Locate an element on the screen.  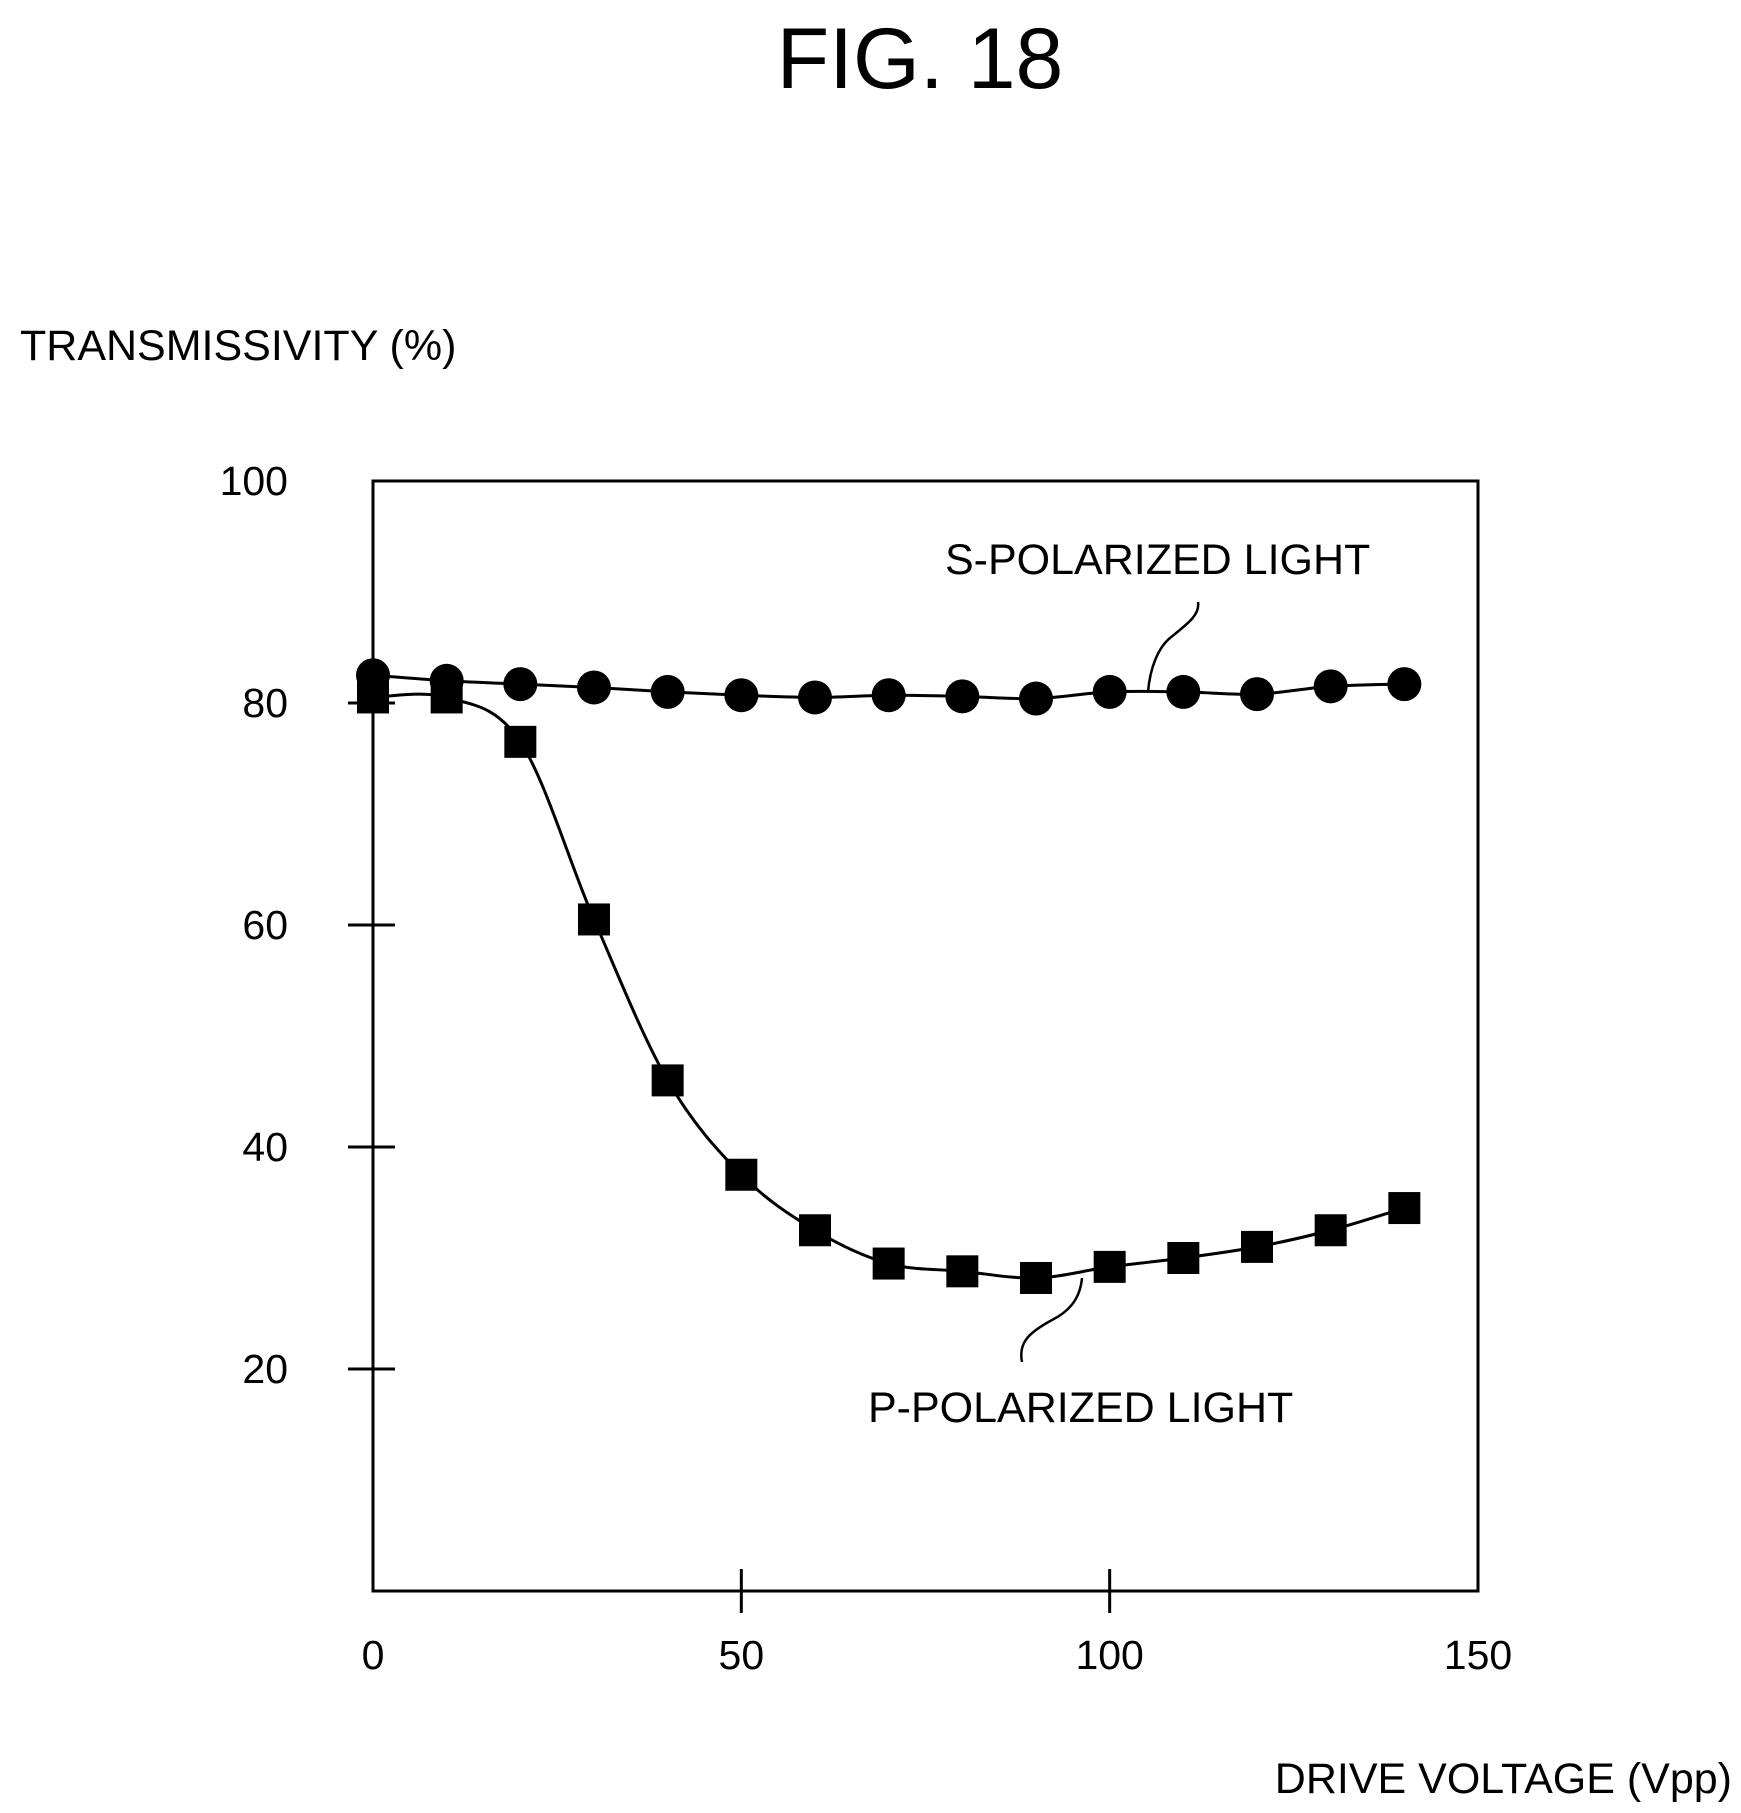
s-polarized-leader-line is located at coordinates (1173, 647).